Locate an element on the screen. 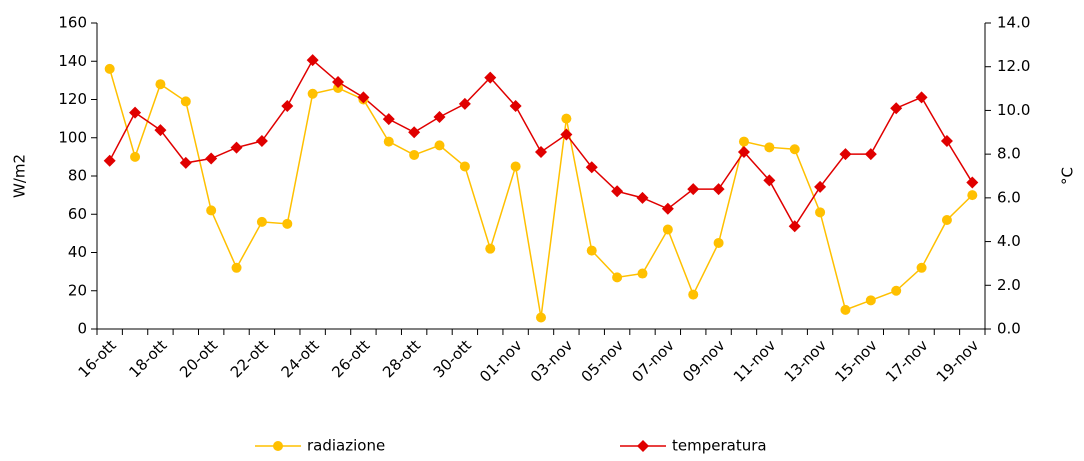 The image size is (1084, 461). x-tick-label: 13-nov is located at coordinates (806, 361).